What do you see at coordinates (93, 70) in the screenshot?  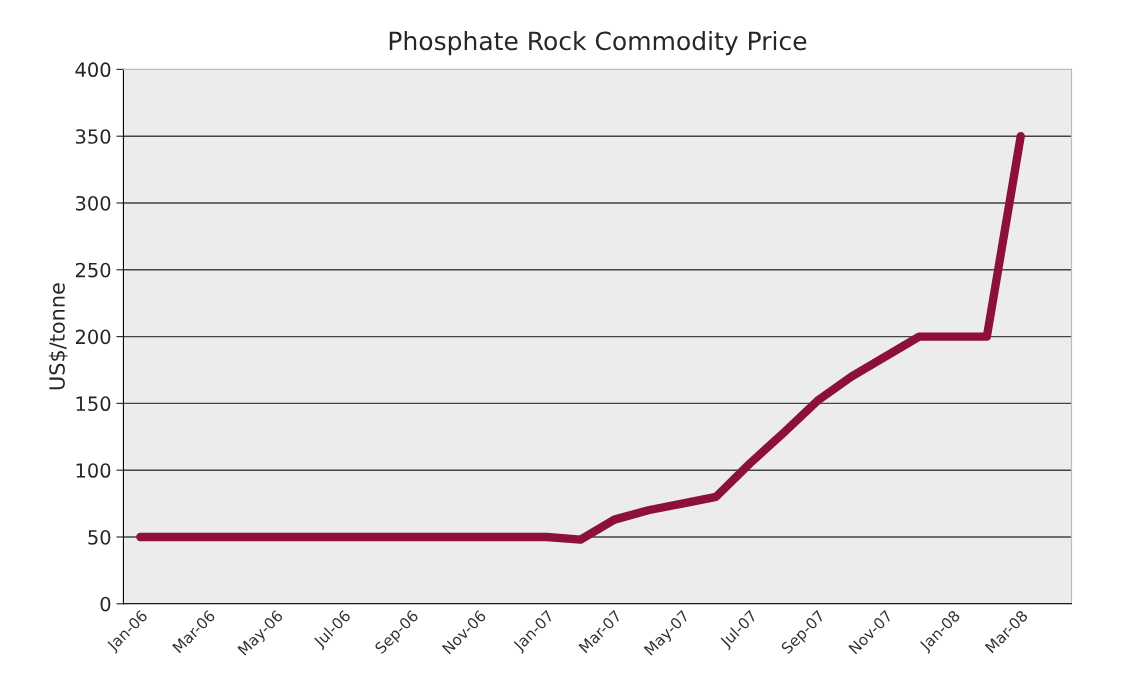 I see `y-tick-label: 400` at bounding box center [93, 70].